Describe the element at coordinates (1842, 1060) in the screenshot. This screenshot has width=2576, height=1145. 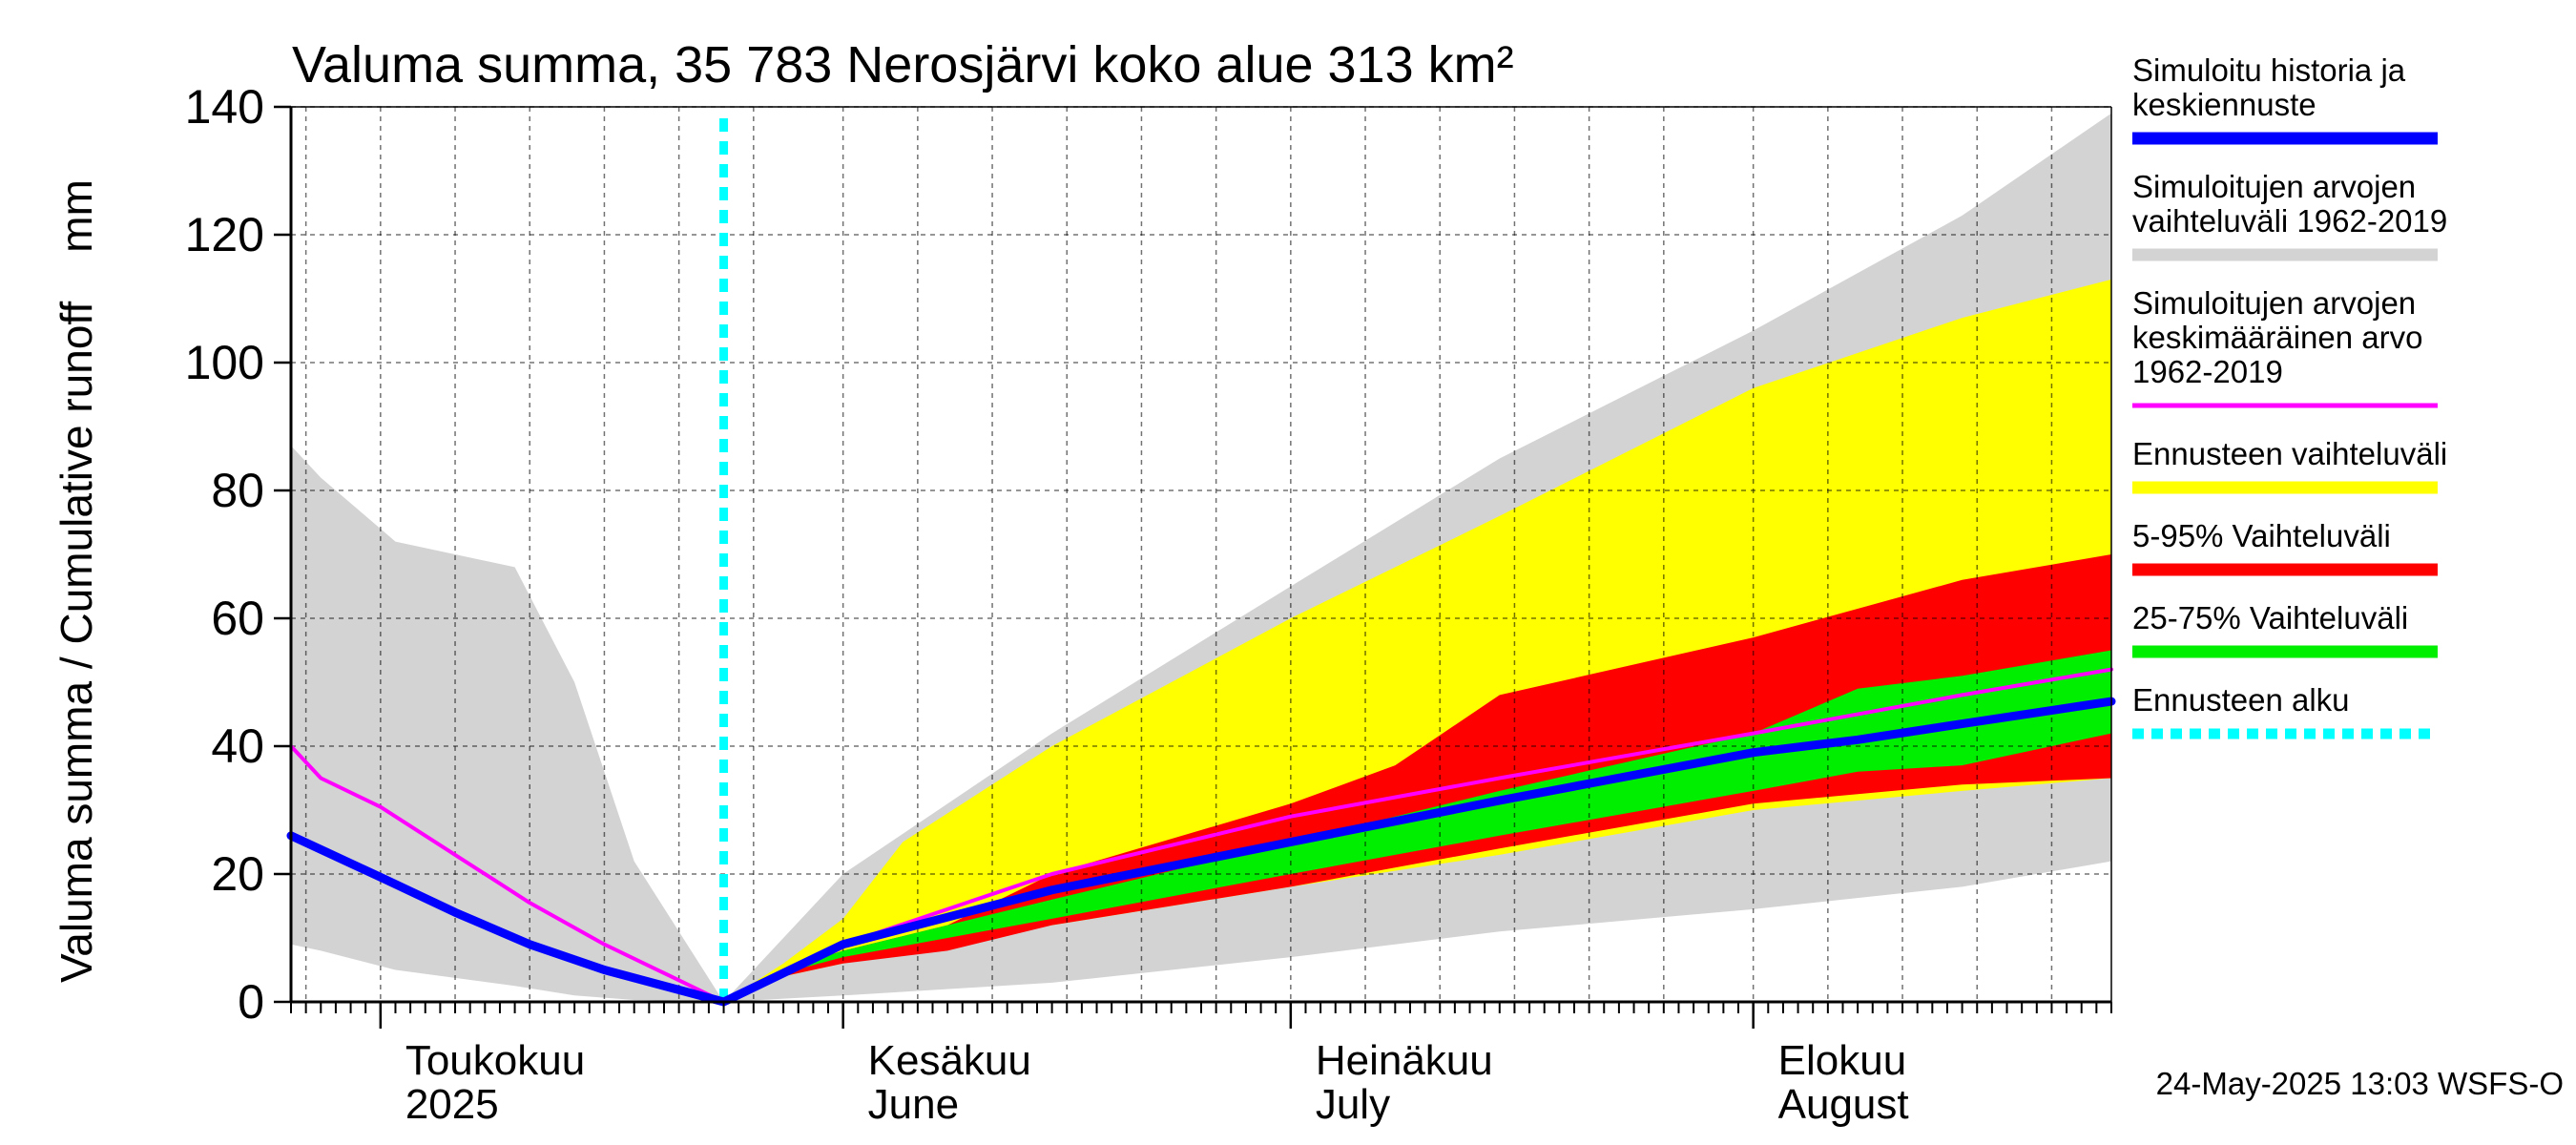
I see `x-month-label: Elokuu` at that location.